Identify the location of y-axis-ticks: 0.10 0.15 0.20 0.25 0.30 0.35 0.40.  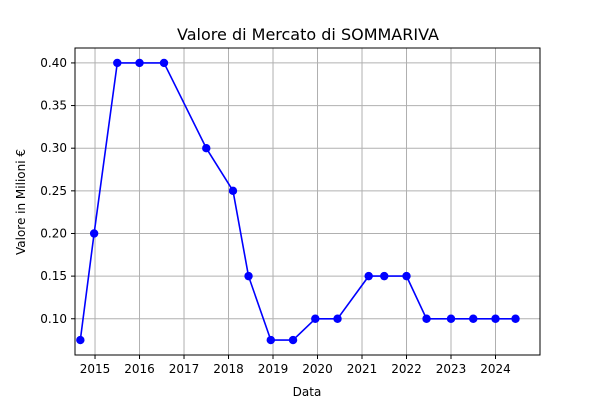
(57, 191).